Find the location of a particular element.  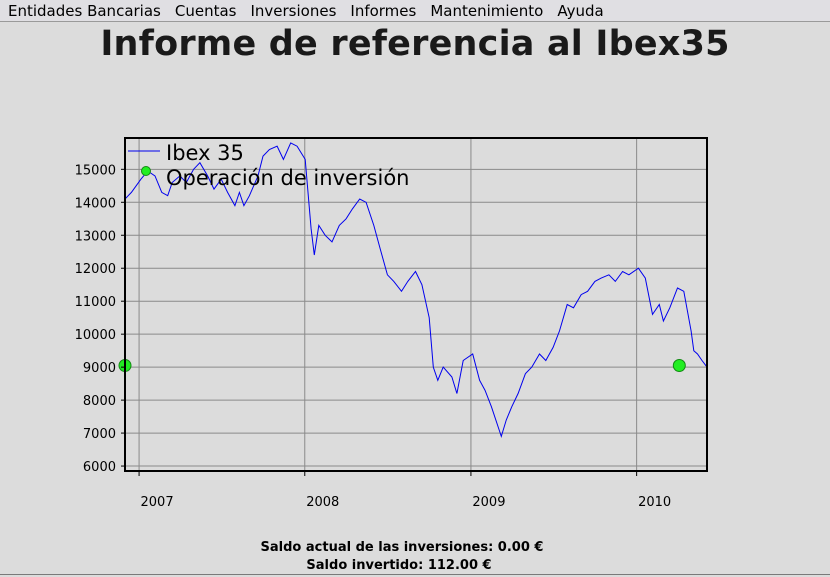

legend: Ibex 35 Operación de inversión is located at coordinates (268, 165).